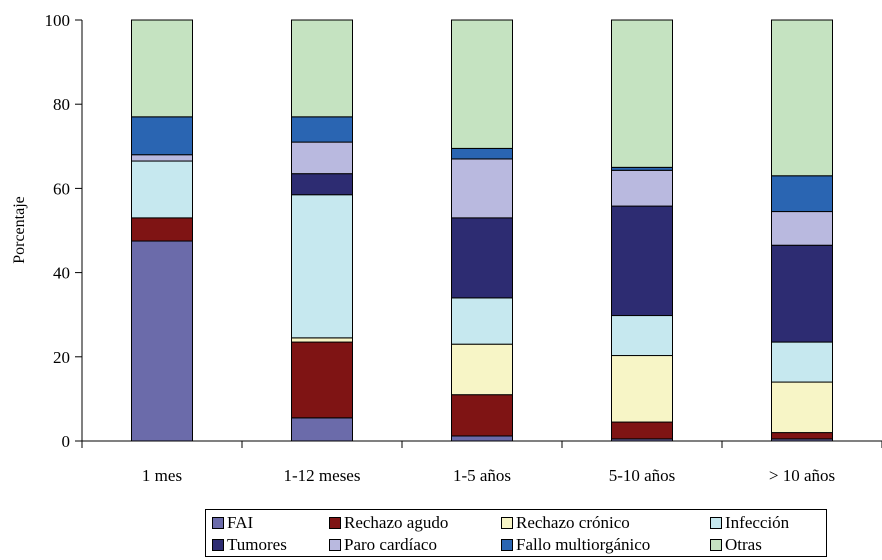 The image size is (882, 560). What do you see at coordinates (757, 522) in the screenshot?
I see `legend-label: Infección` at bounding box center [757, 522].